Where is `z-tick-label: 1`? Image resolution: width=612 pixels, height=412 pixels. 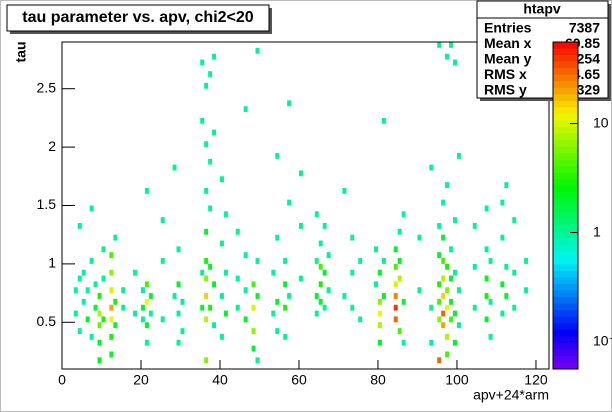 z-tick-label: 1 is located at coordinates (597, 231).